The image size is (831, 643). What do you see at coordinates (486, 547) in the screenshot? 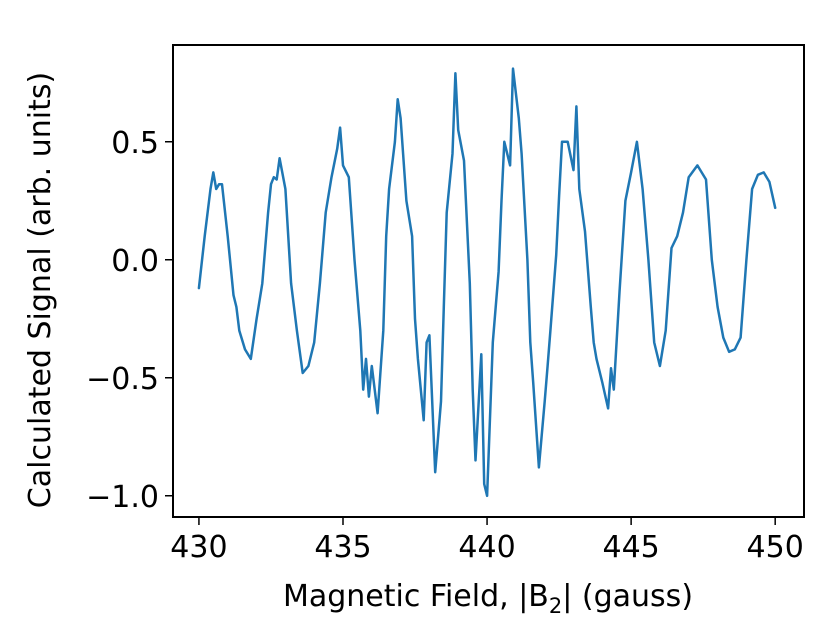
I see `x-tick-label: 440` at bounding box center [486, 547].